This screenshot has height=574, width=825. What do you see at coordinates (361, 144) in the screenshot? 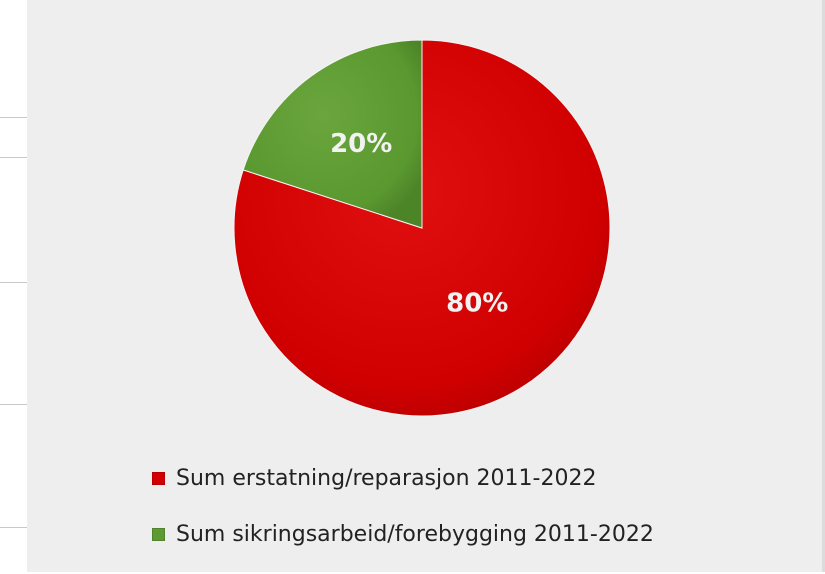
I see `data-label: 20%` at bounding box center [361, 144].